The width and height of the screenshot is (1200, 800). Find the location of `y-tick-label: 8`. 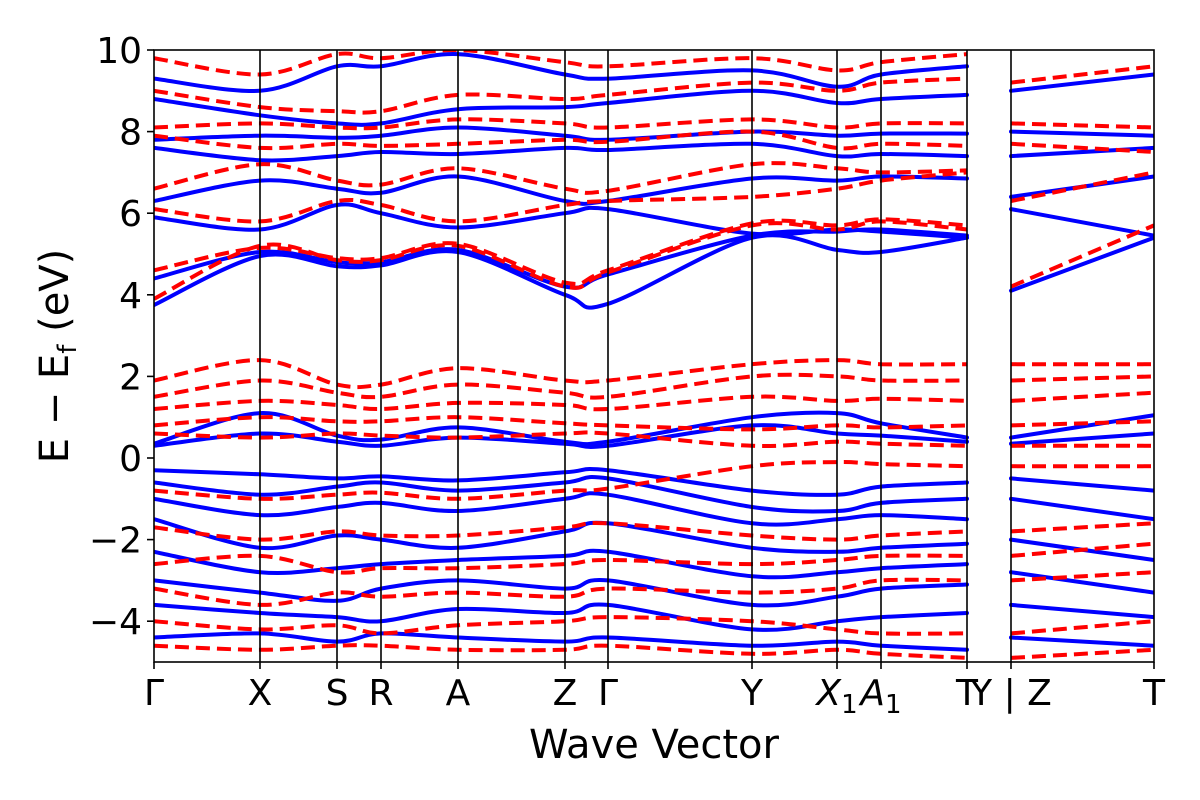

y-tick-label: 8 is located at coordinates (130, 133).